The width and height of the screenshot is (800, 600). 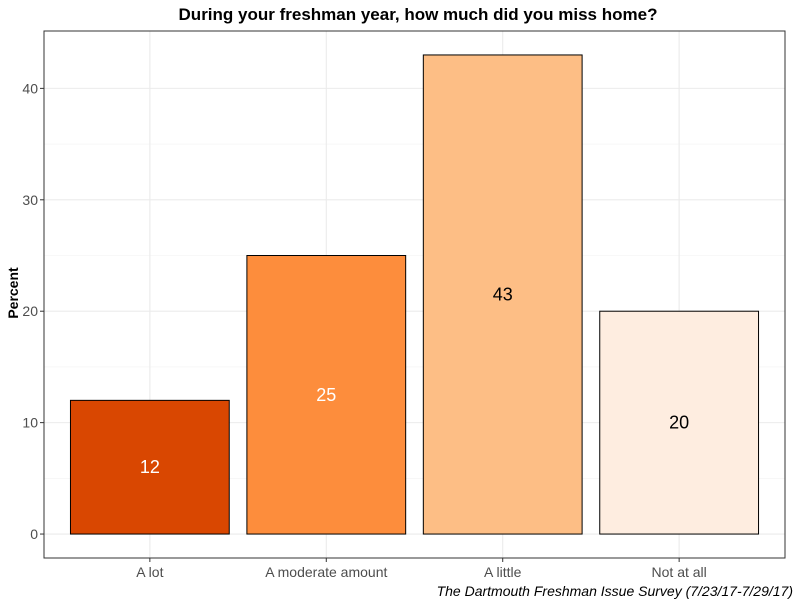 I want to click on bar-value-label: 12, so click(x=150, y=467).